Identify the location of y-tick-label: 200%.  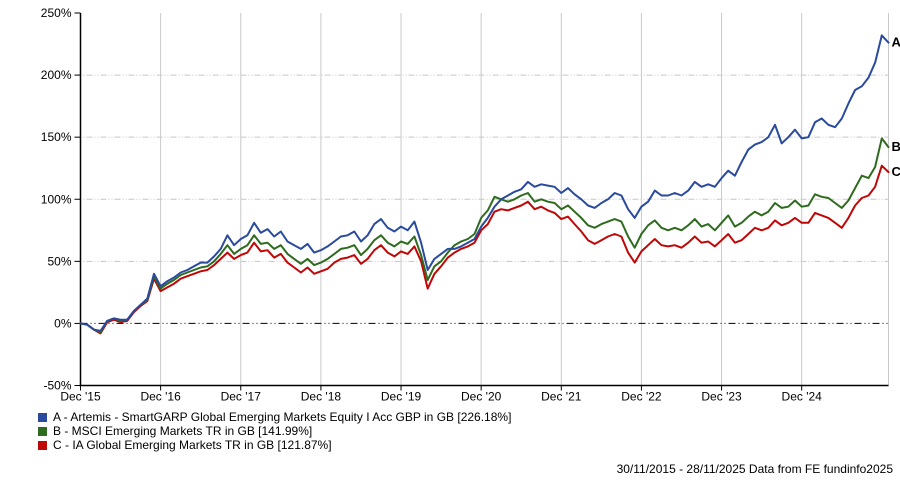
(56, 75).